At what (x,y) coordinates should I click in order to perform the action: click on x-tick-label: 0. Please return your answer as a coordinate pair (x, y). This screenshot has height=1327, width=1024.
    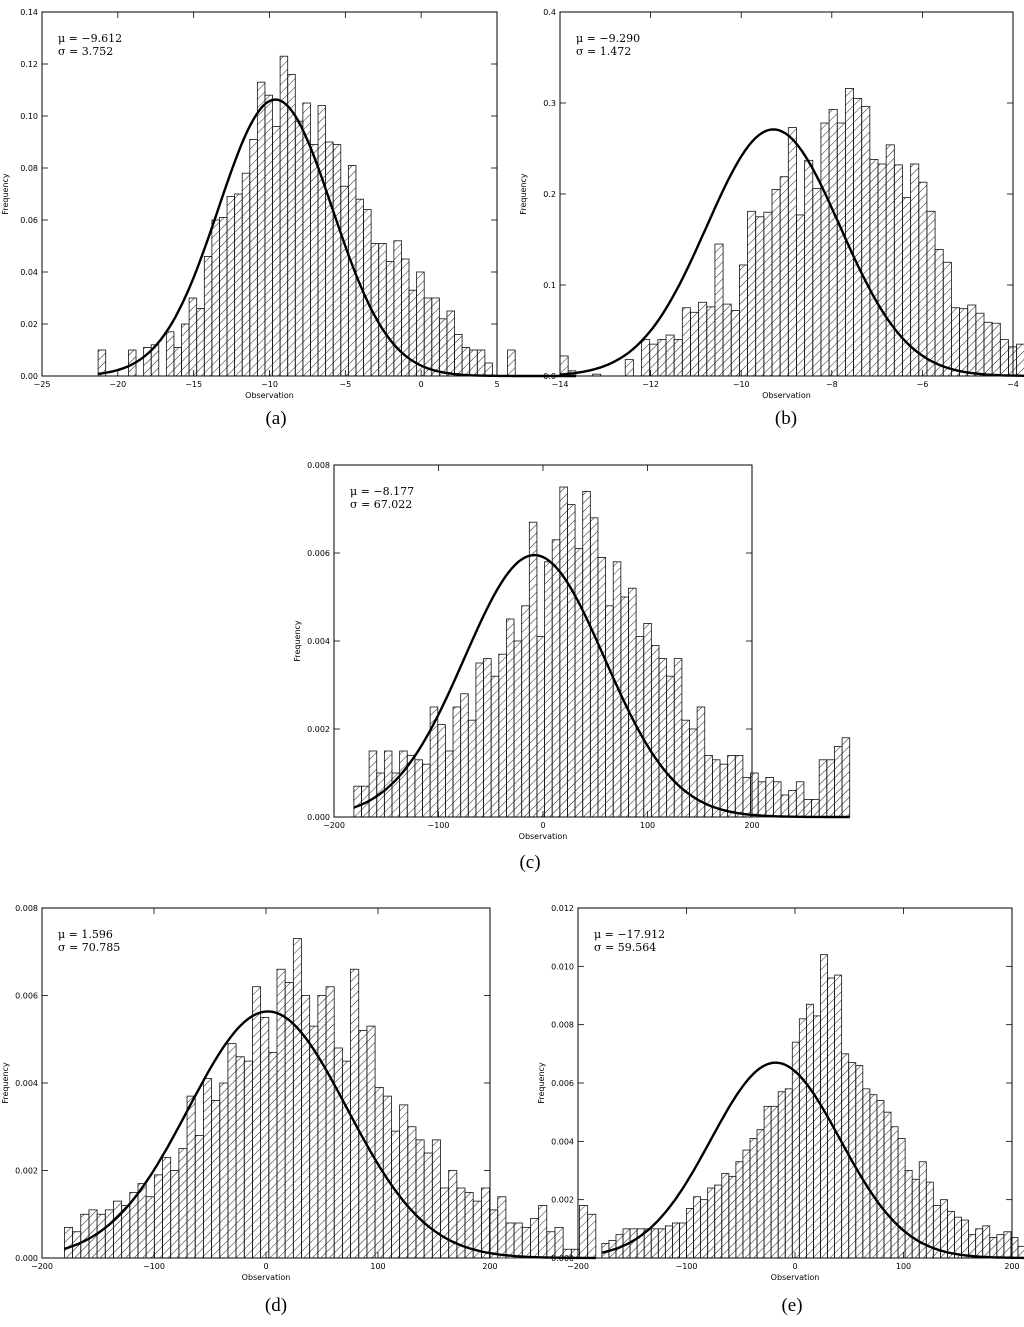
    Looking at the image, I should click on (265, 1266).